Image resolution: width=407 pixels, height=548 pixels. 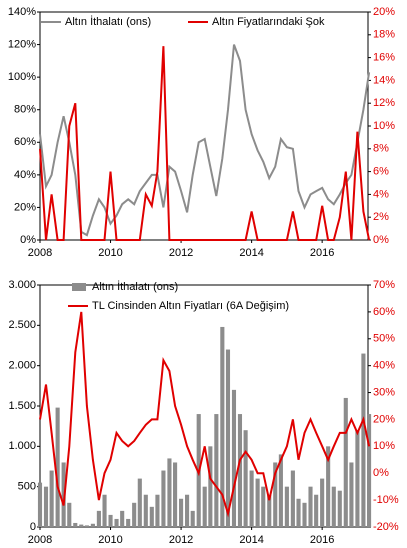 I want to click on y-tick-label: 500, so click(x=27, y=487).